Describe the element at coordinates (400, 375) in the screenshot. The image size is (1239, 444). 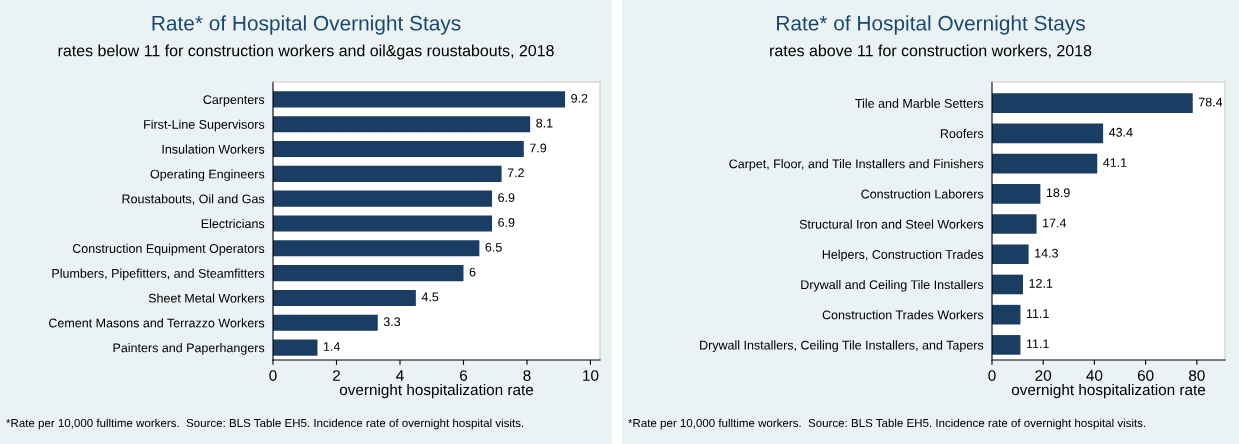
I see `x-tick-label: 4` at that location.